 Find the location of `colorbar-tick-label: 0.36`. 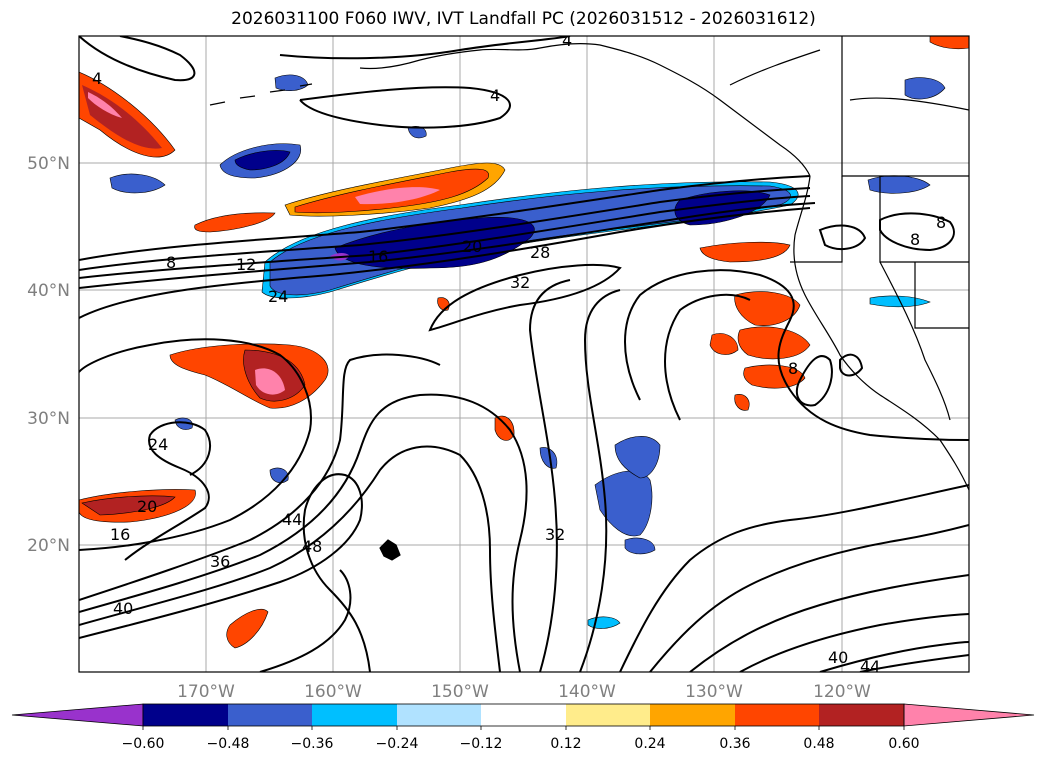

colorbar-tick-label: 0.36 is located at coordinates (734, 744).